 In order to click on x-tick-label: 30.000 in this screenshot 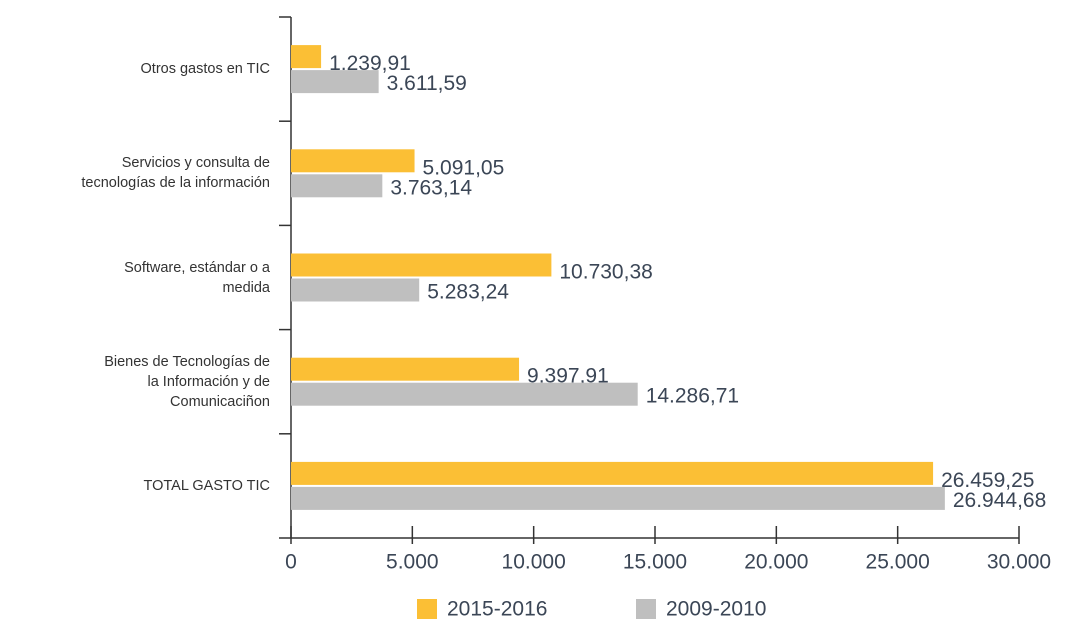, I will do `click(1019, 562)`.